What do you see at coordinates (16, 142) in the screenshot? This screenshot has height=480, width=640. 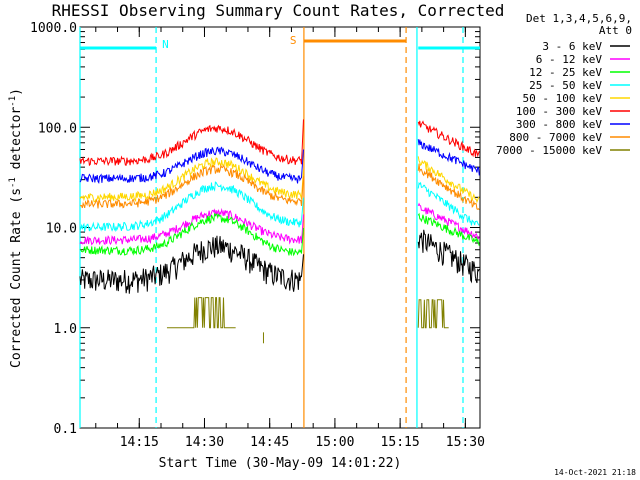 I see `y-axis-label-part2: detector` at bounding box center [16, 142].